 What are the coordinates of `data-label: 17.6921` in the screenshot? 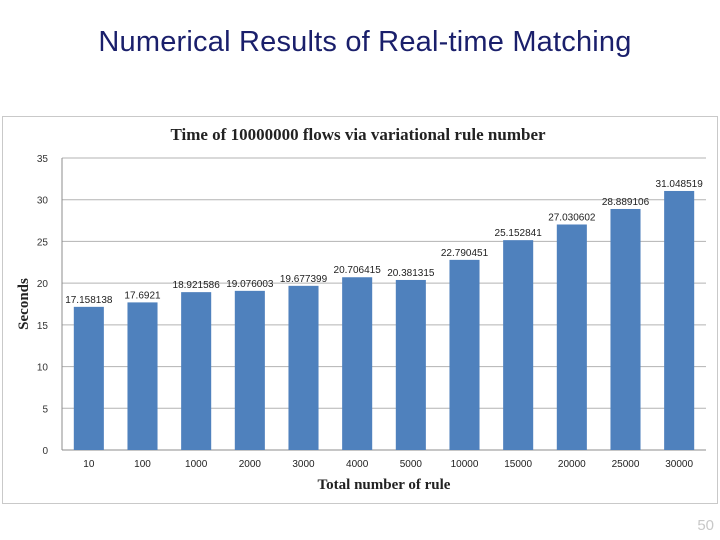 It's located at (142, 295).